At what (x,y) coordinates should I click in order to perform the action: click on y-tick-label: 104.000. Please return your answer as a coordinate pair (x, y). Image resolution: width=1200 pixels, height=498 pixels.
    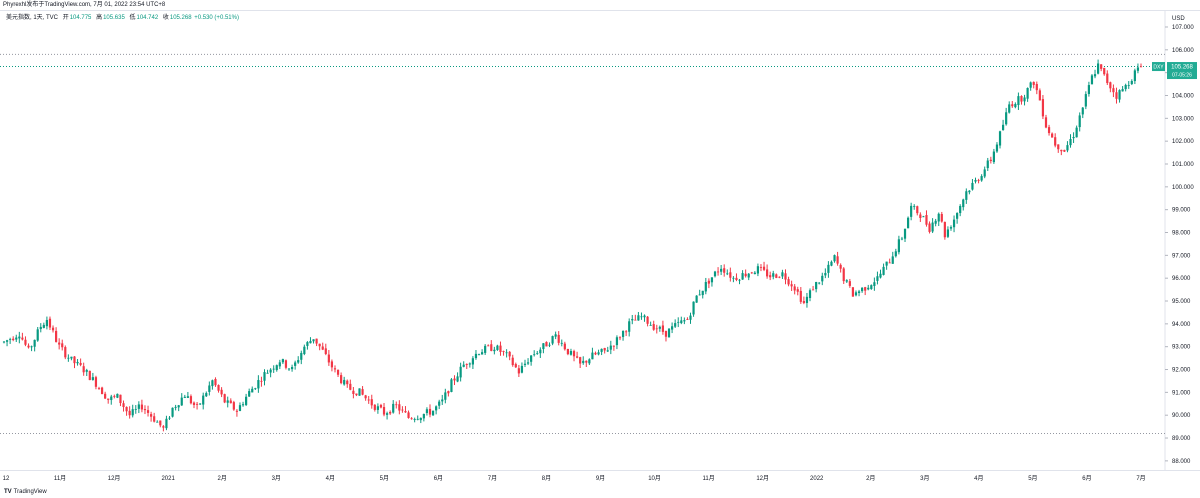
    Looking at the image, I should click on (1183, 96).